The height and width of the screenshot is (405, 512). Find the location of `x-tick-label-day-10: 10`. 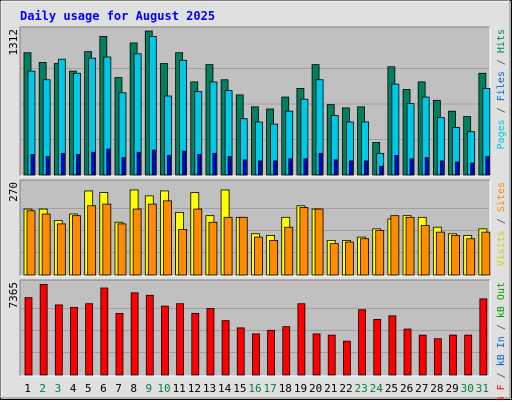

x-tick-label-day-10: 10 is located at coordinates (163, 388).